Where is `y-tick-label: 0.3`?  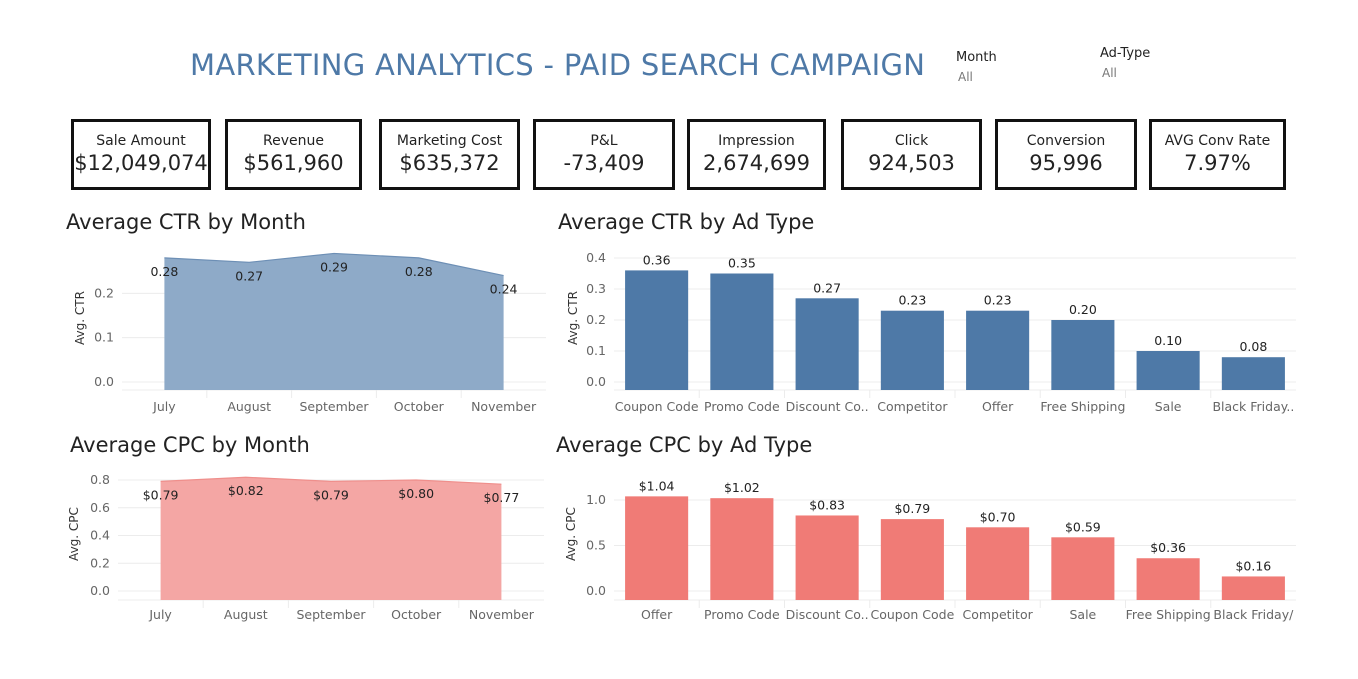 y-tick-label: 0.3 is located at coordinates (596, 288).